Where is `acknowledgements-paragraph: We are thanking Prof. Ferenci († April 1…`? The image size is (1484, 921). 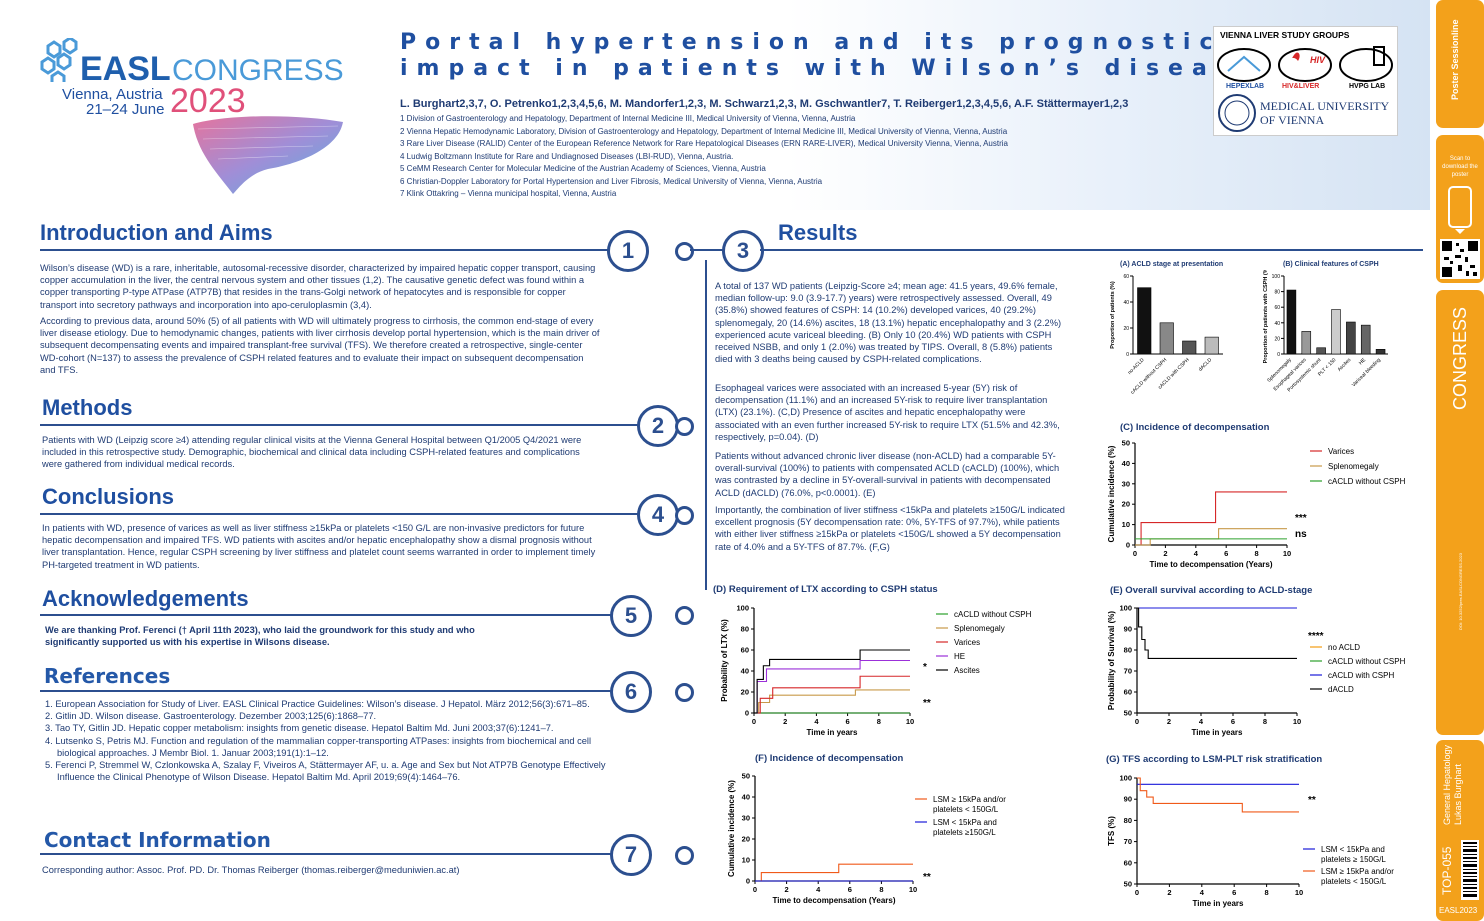
acknowledgements-paragraph: We are thanking Prof. Ferenci († April 1… is located at coordinates (260, 636).